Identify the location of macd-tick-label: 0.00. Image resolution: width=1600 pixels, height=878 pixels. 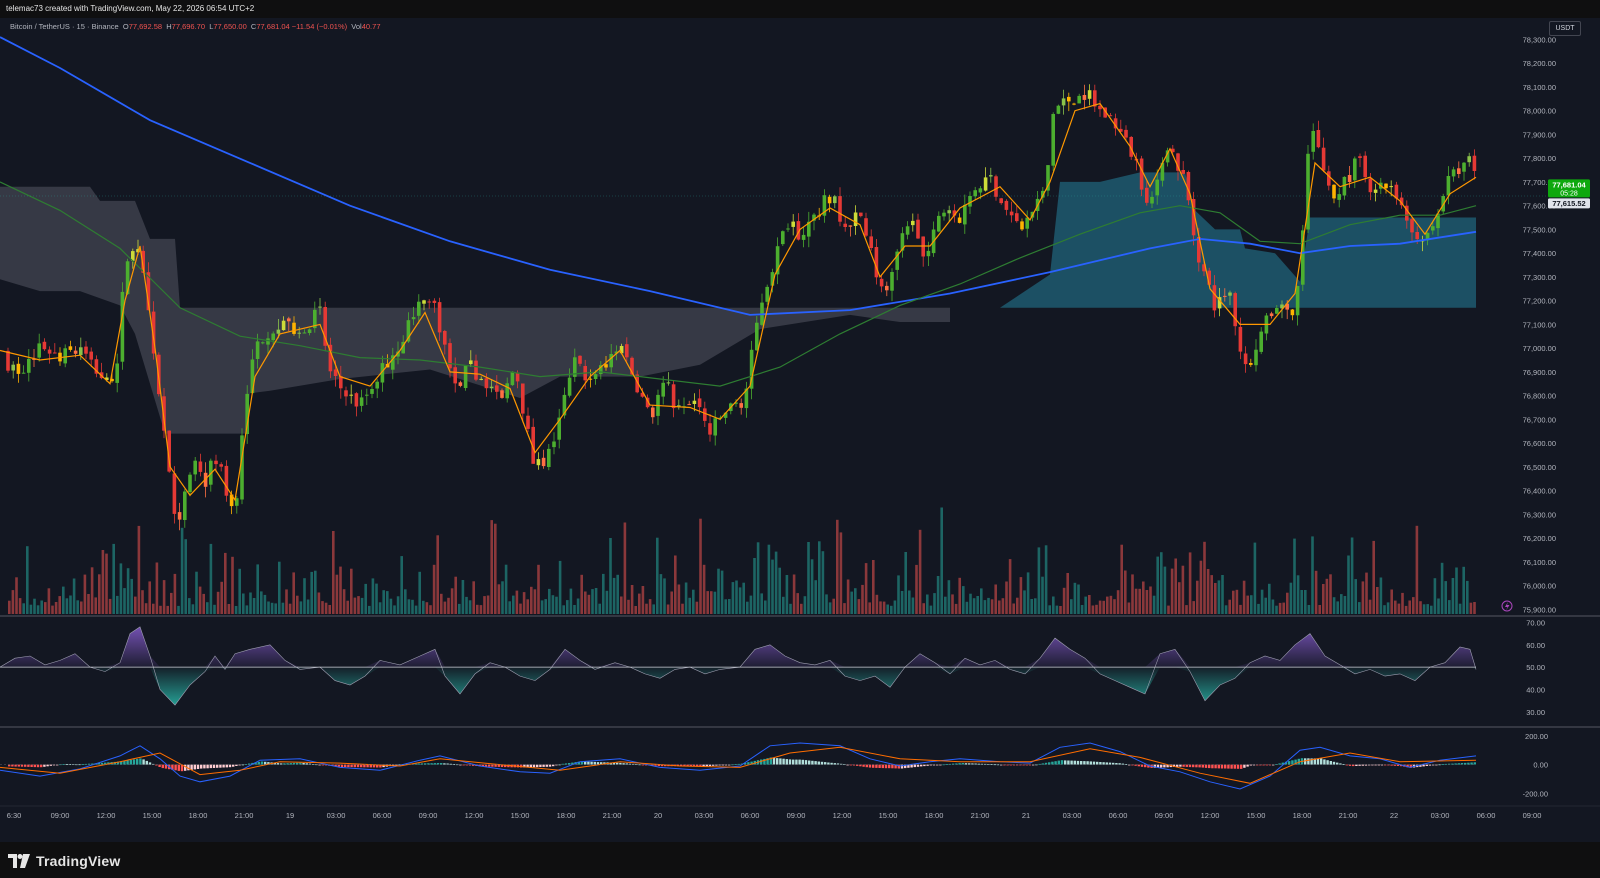
(1540, 765).